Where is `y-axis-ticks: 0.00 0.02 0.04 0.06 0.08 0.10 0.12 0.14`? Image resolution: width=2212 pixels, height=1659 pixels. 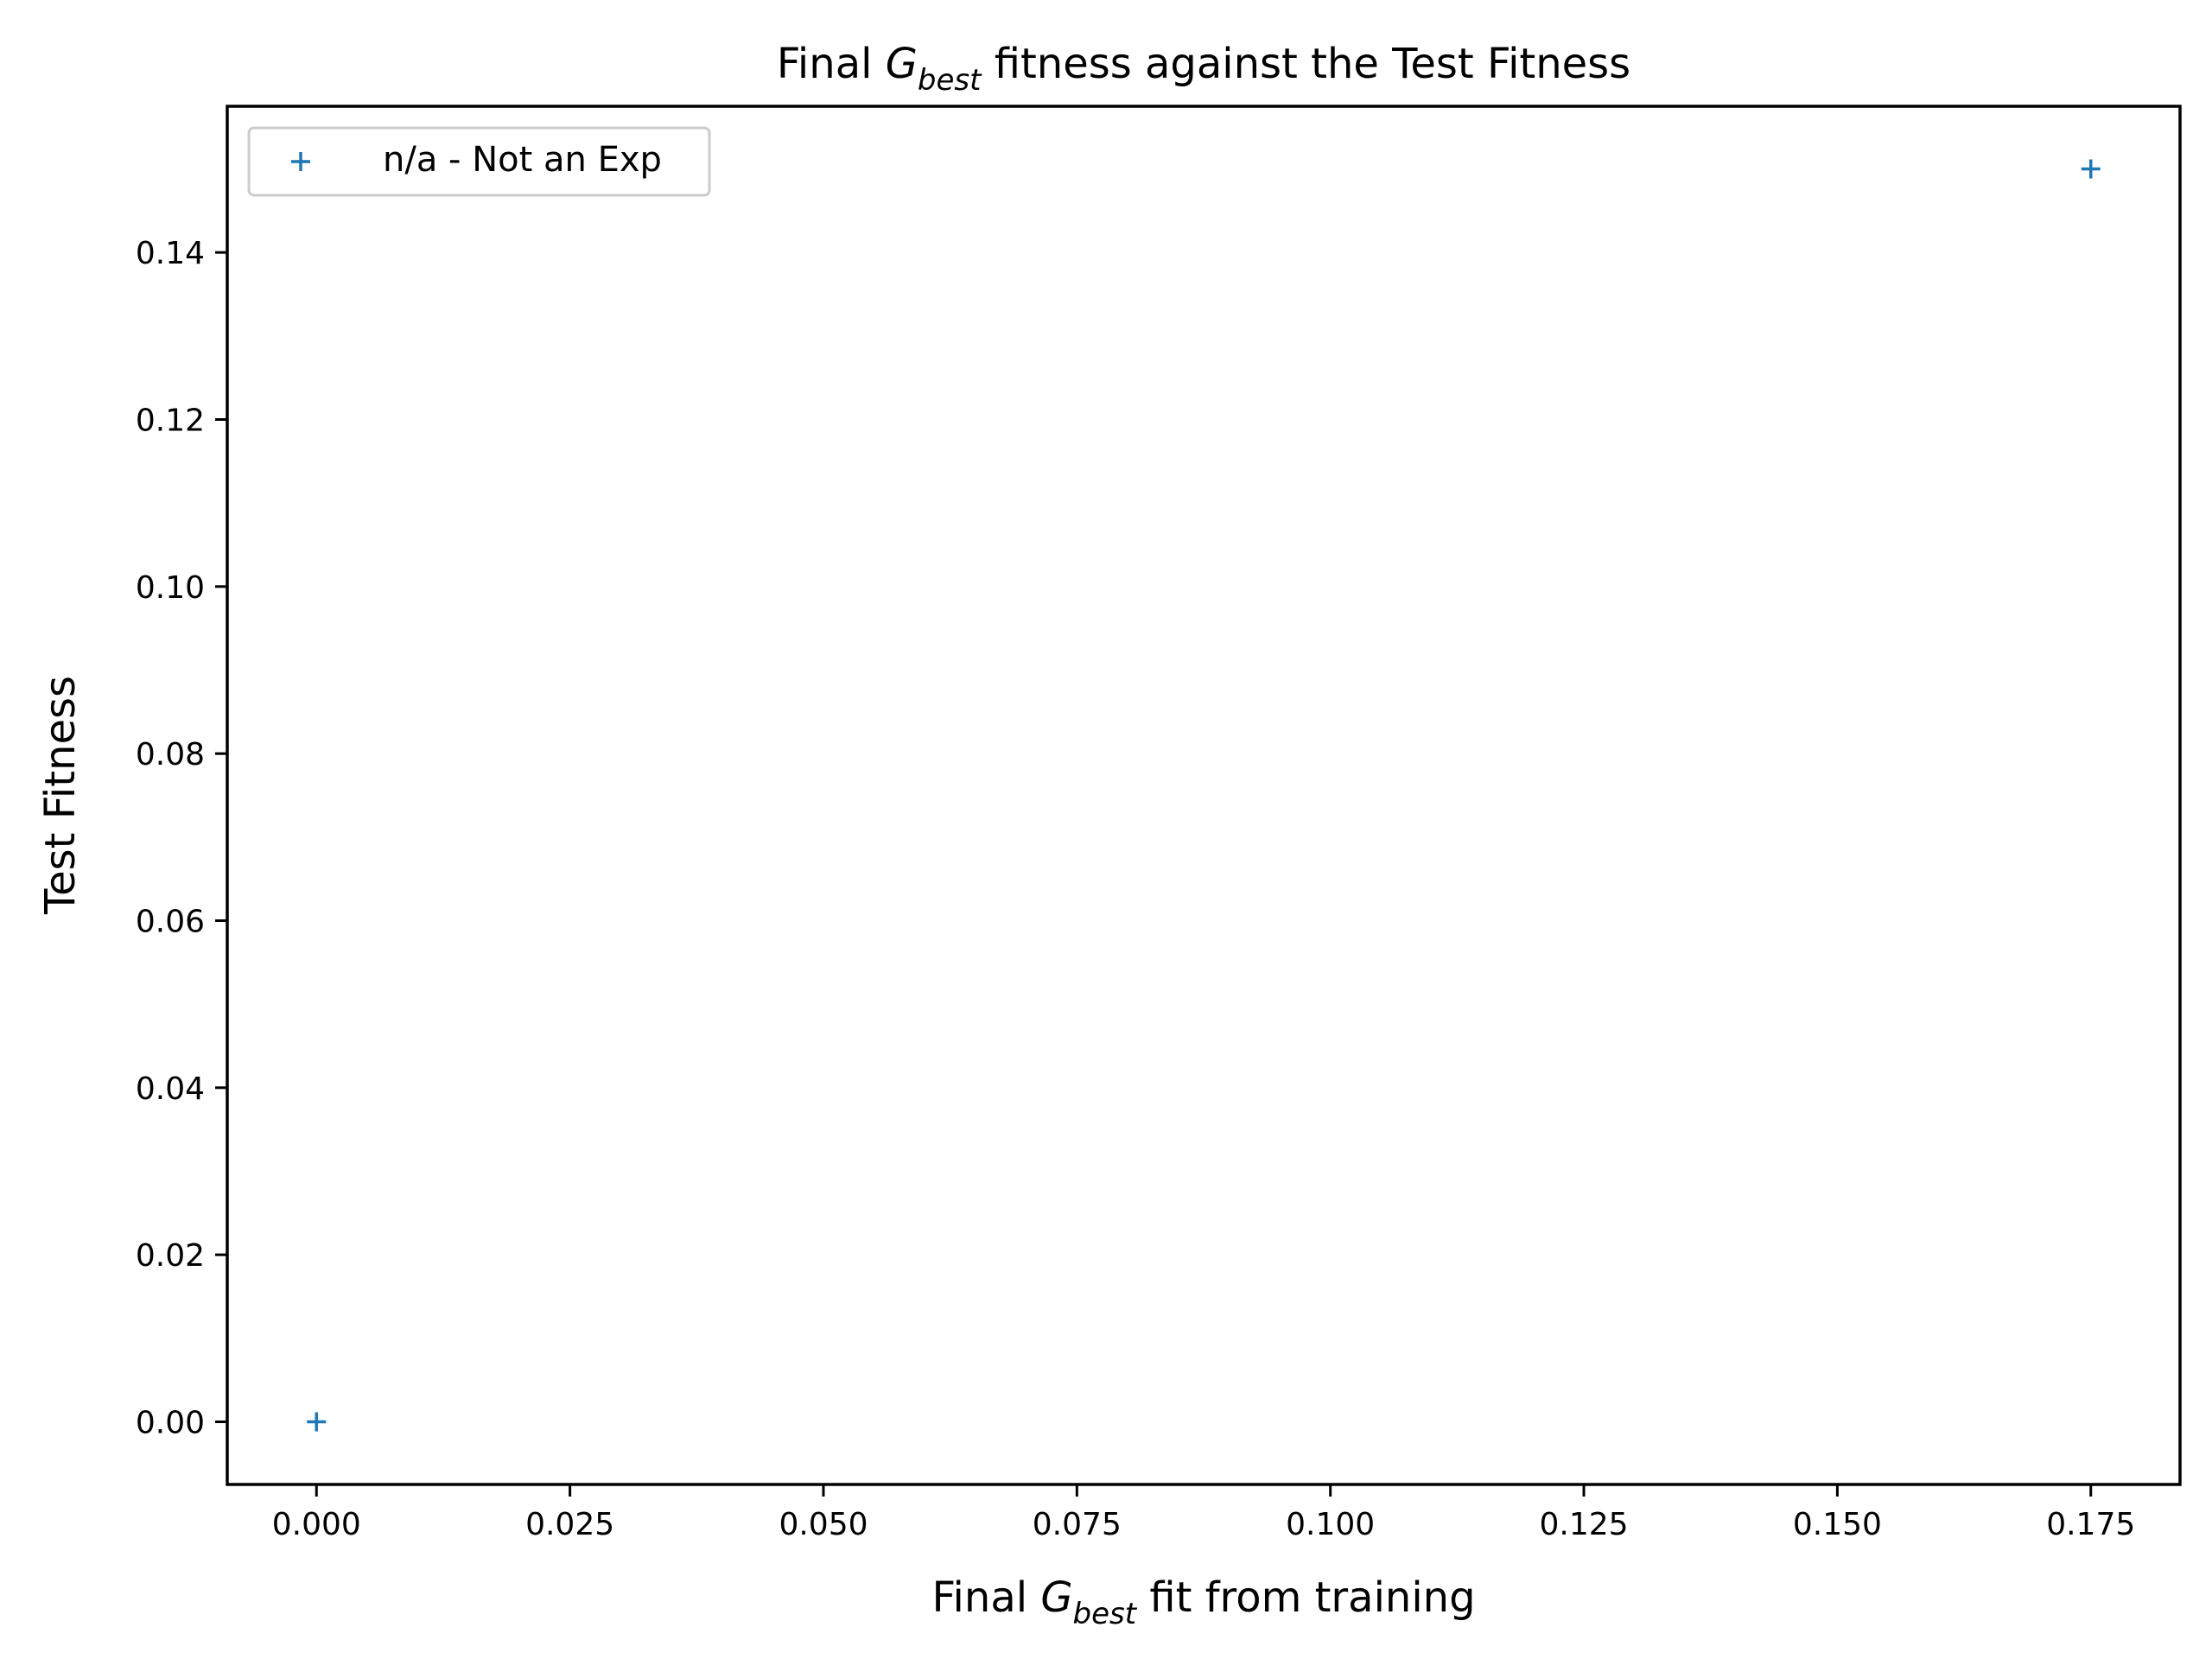 y-axis-ticks: 0.00 0.02 0.04 0.06 0.08 0.10 0.12 0.14 is located at coordinates (181, 838).